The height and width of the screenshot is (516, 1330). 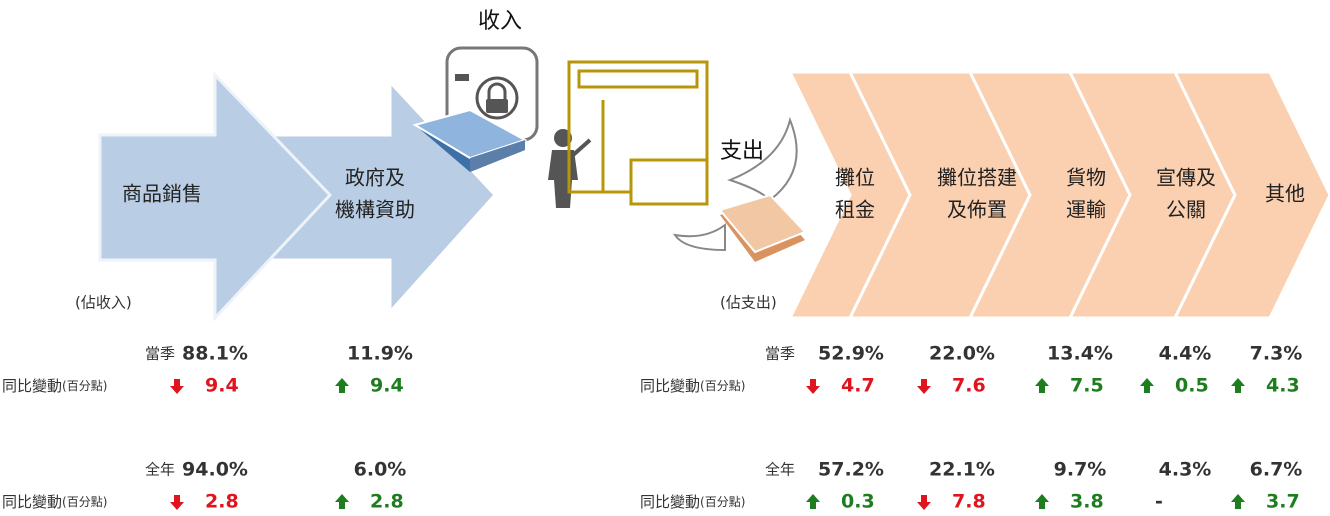 I want to click on item-label: 商品銷售, so click(x=162, y=194).